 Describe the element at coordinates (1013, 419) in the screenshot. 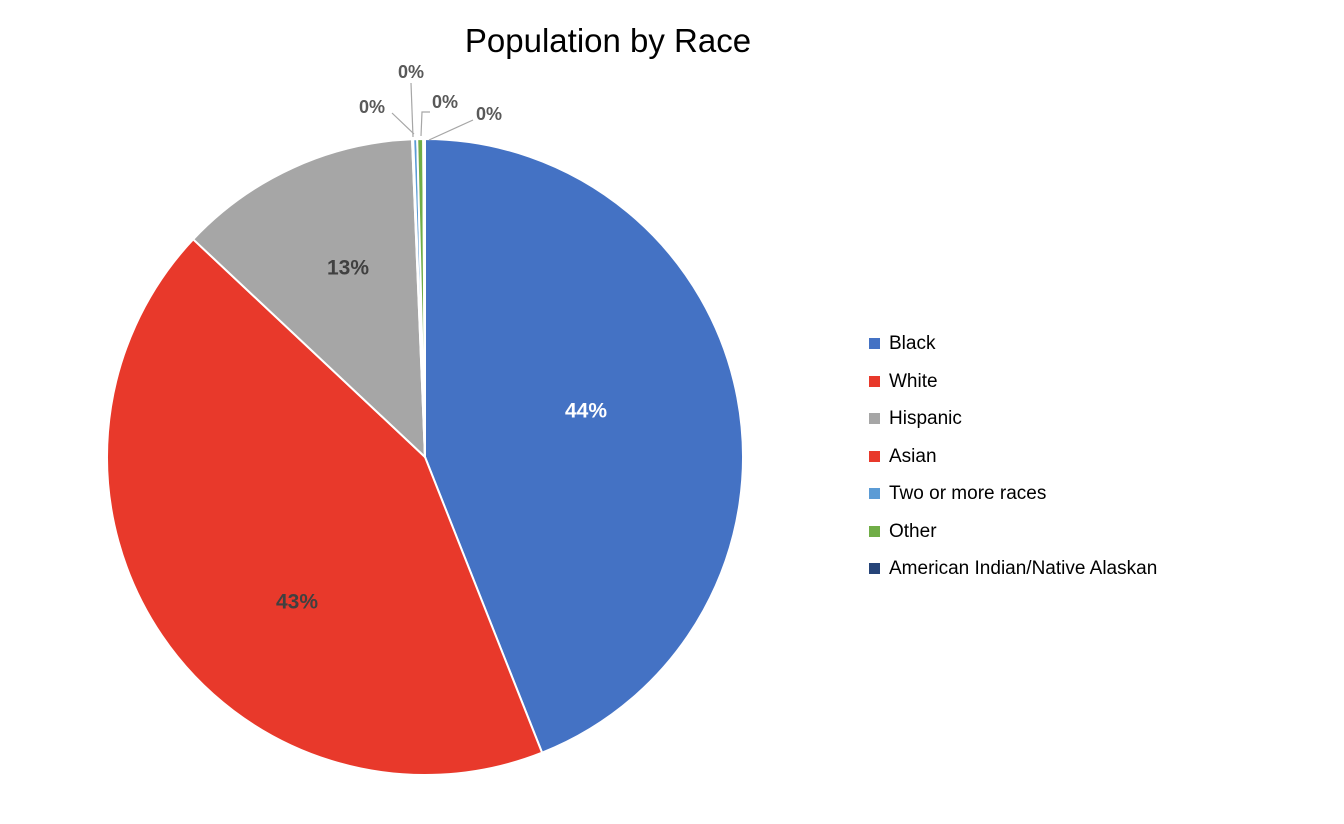

I see `legend-item-hispanic: Hispanic` at that location.